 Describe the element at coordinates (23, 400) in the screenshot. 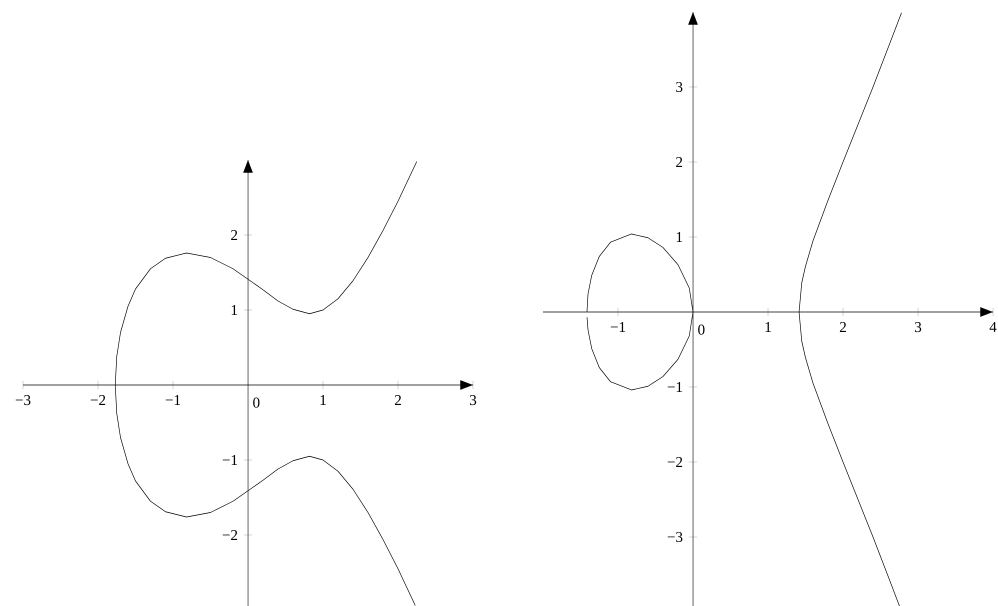

I see `x-tick-label: −3` at that location.